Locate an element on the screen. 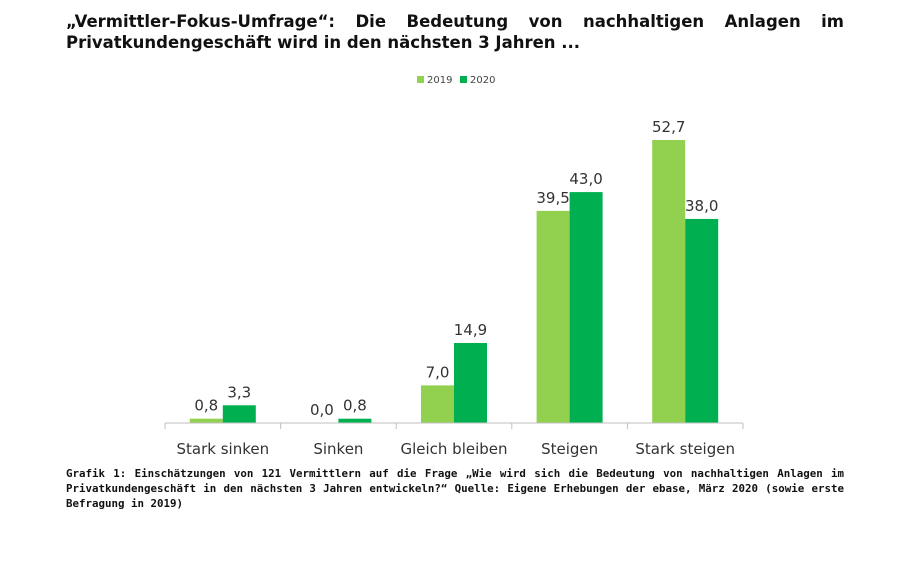 The width and height of the screenshot is (902, 567). data-label: 52,7 is located at coordinates (668, 127).